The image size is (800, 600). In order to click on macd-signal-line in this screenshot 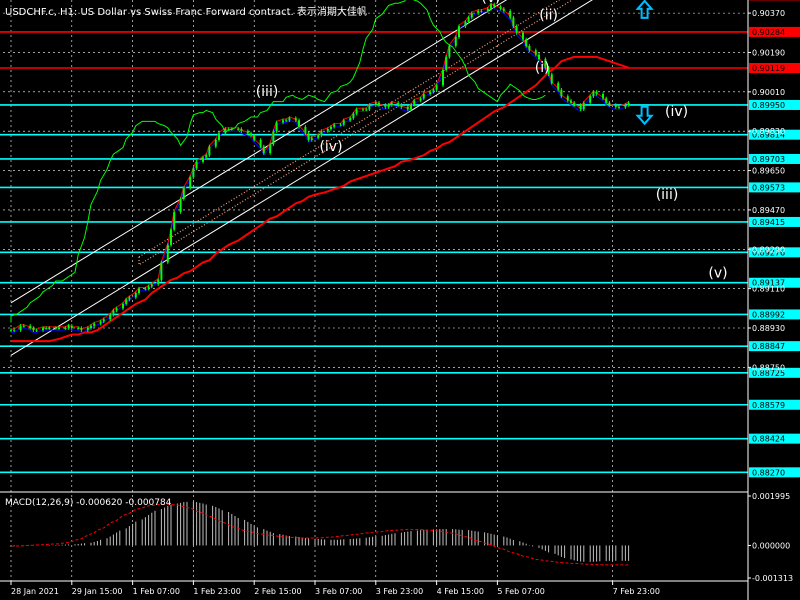, I will do `click(320, 534)`.